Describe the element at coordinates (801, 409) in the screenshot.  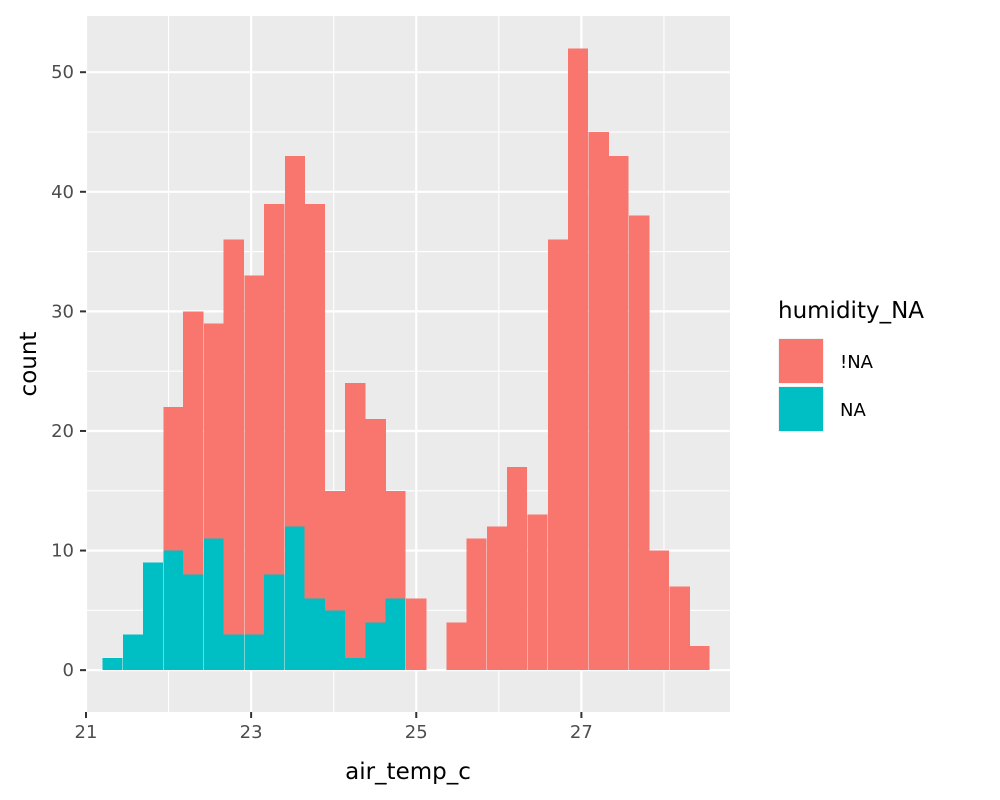
I see `legend-key-na` at that location.